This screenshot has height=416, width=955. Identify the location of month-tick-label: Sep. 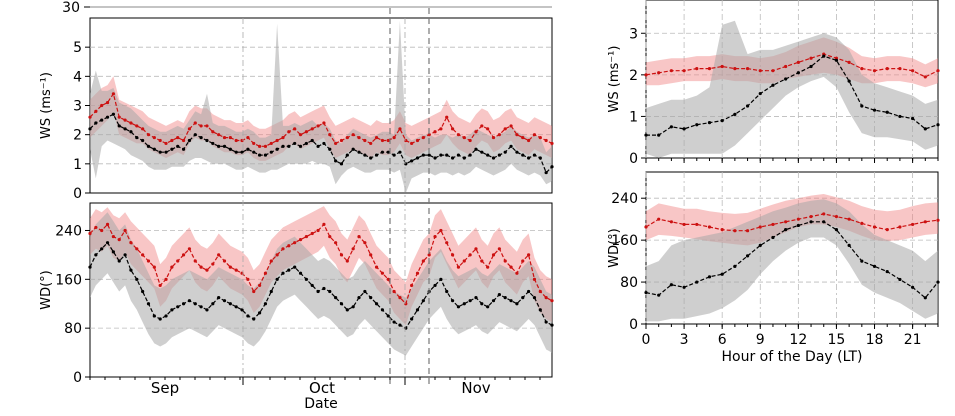
(165, 388).